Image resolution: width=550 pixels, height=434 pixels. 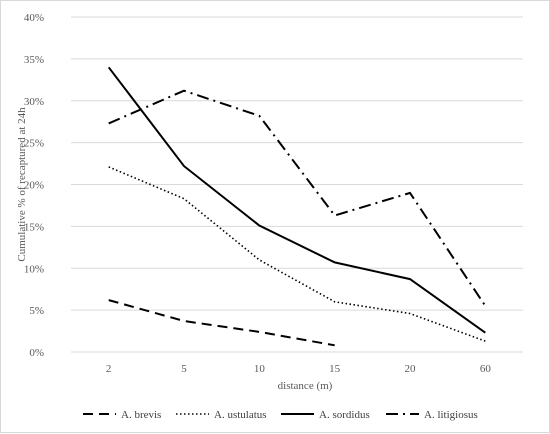 I want to click on x-tick-label: 20, so click(x=411, y=369).